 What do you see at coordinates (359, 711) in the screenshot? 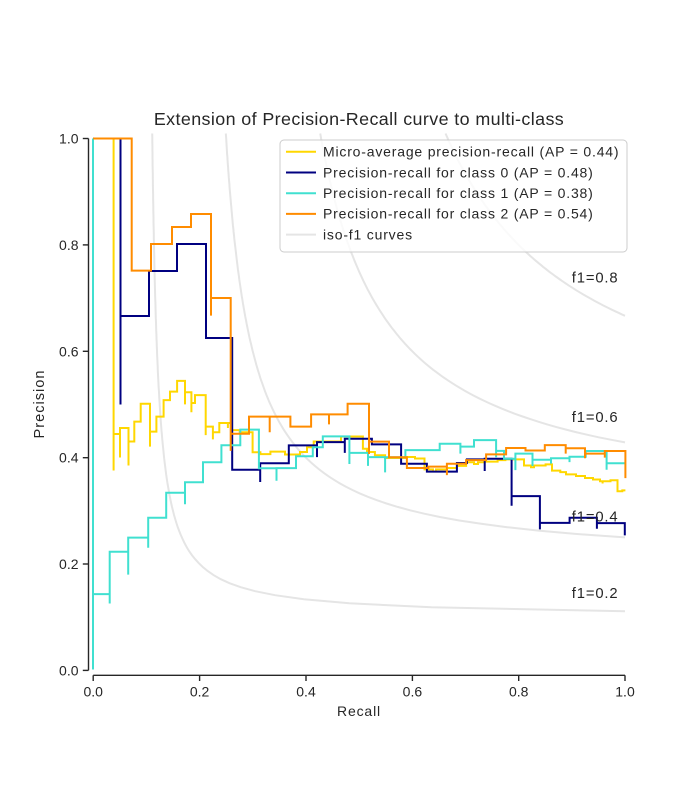
I see `svg-text: Recall` at bounding box center [359, 711].